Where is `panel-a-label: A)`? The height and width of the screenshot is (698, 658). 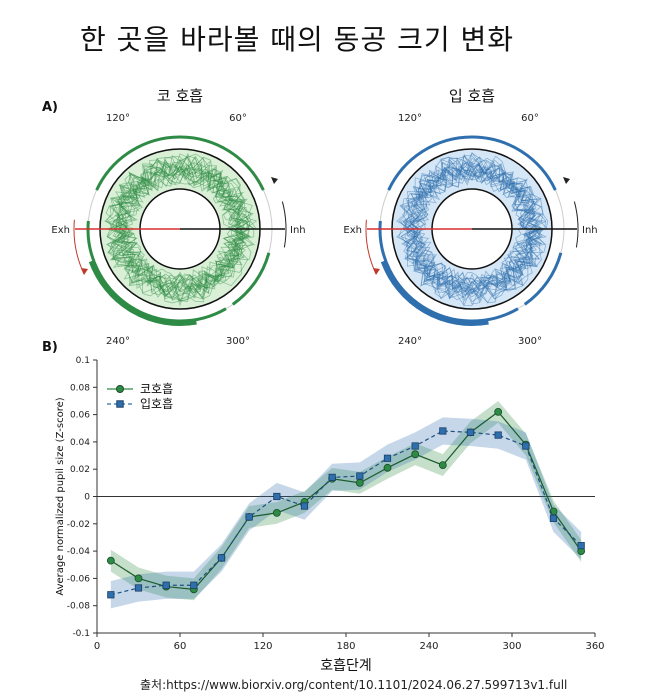
panel-a-label: A) is located at coordinates (50, 107).